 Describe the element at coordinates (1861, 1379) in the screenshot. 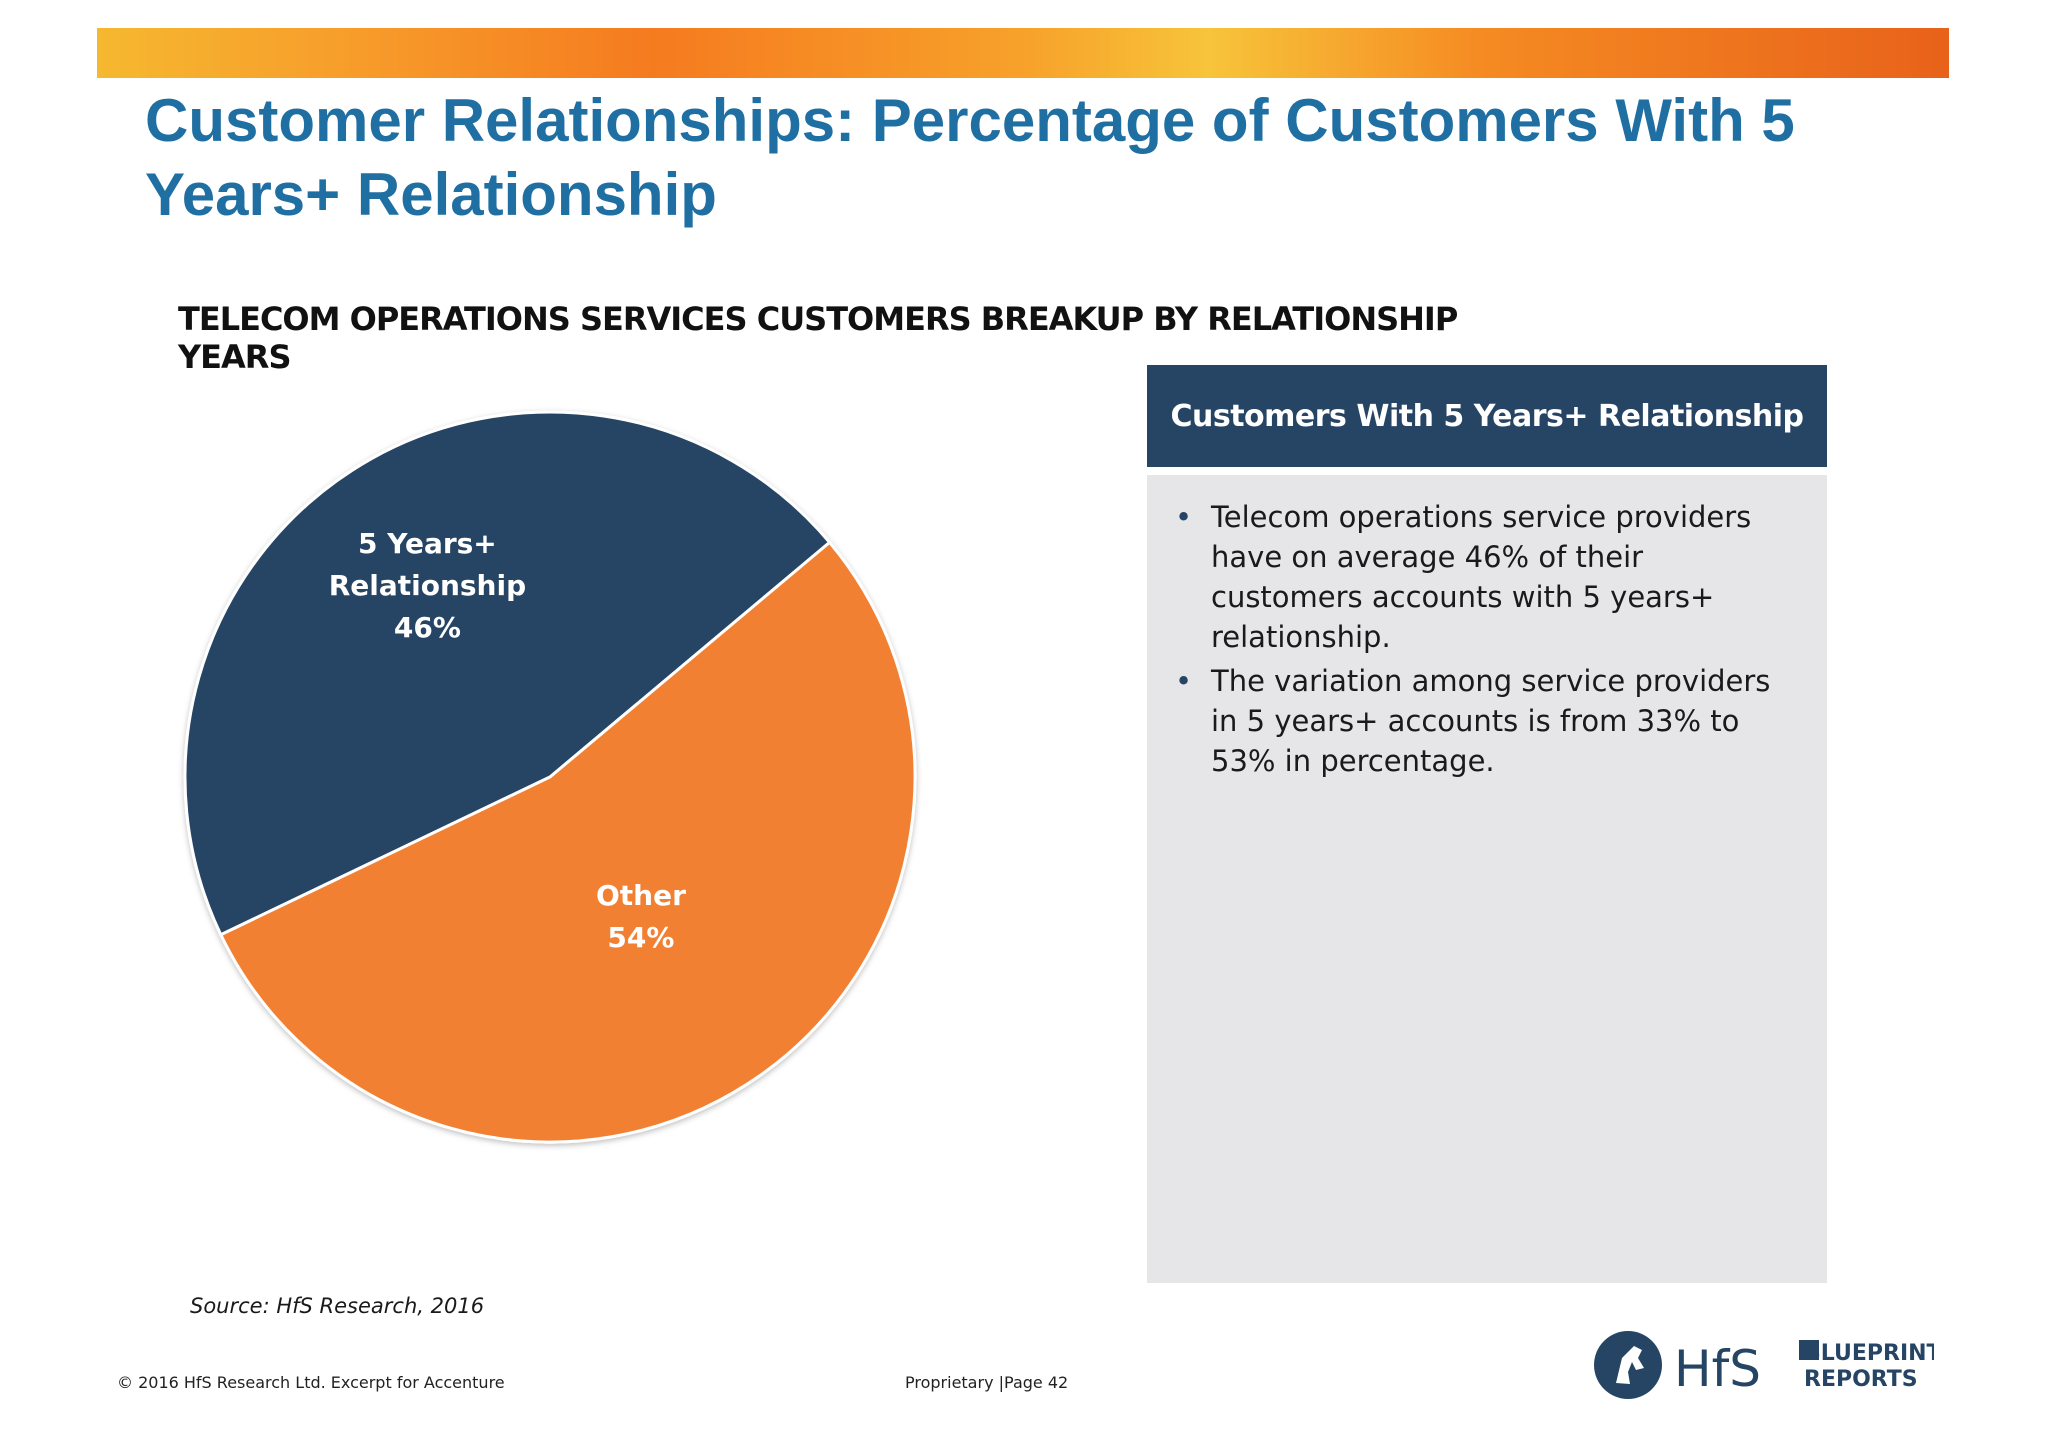

I see `logo-line2: REPORTS` at that location.